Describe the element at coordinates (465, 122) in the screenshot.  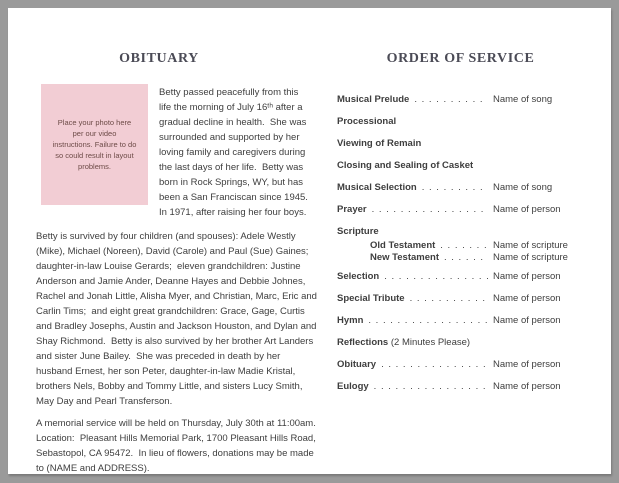
I see `order-item-row: Processional` at that location.